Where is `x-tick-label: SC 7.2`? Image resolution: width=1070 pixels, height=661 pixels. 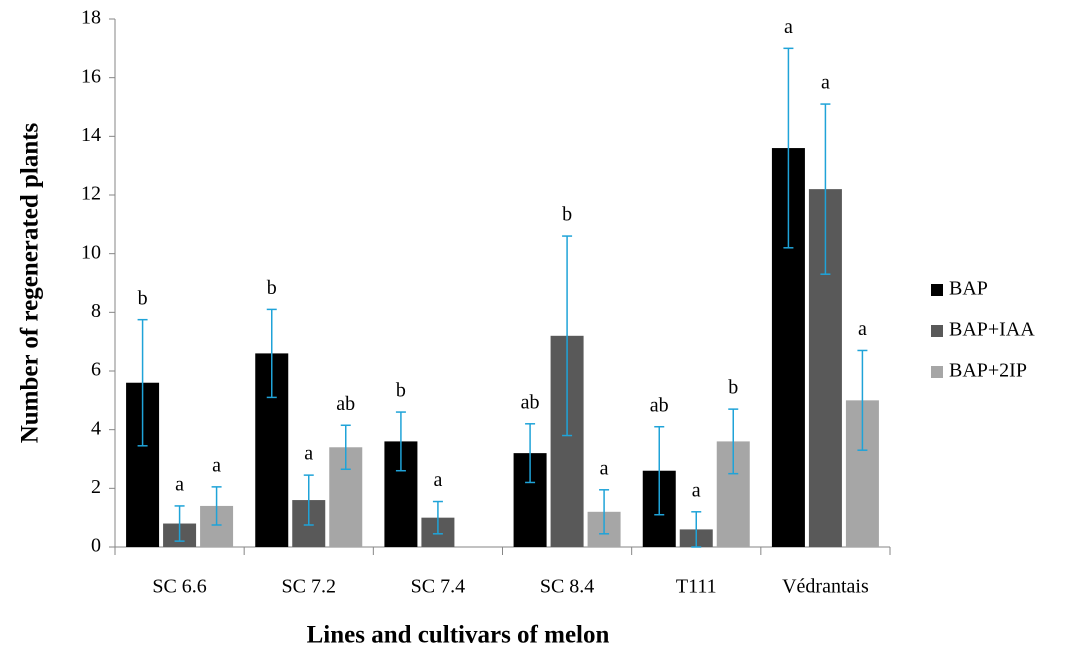 x-tick-label: SC 7.2 is located at coordinates (309, 587).